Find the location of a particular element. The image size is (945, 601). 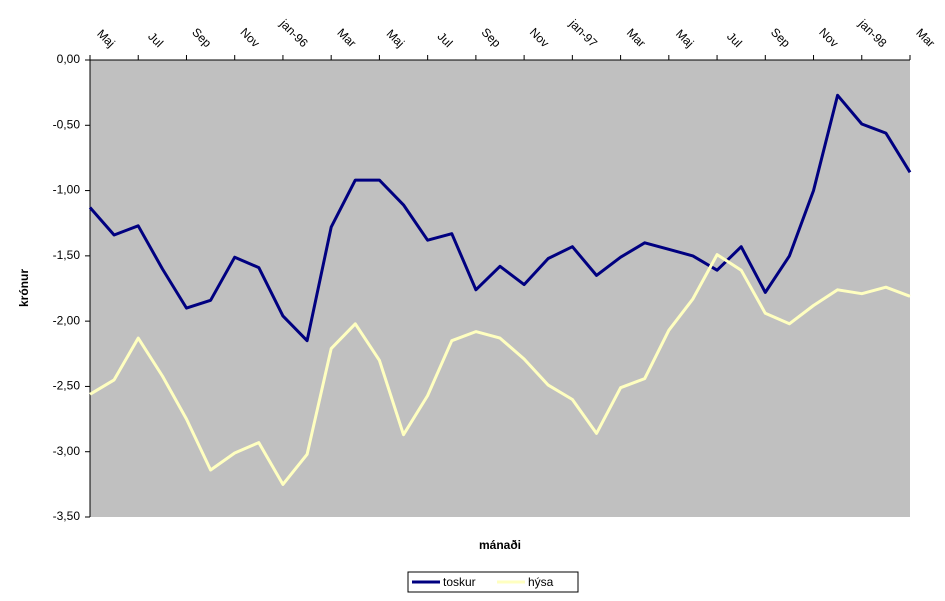

y-tick-label: -3,50 is located at coordinates (67, 516).